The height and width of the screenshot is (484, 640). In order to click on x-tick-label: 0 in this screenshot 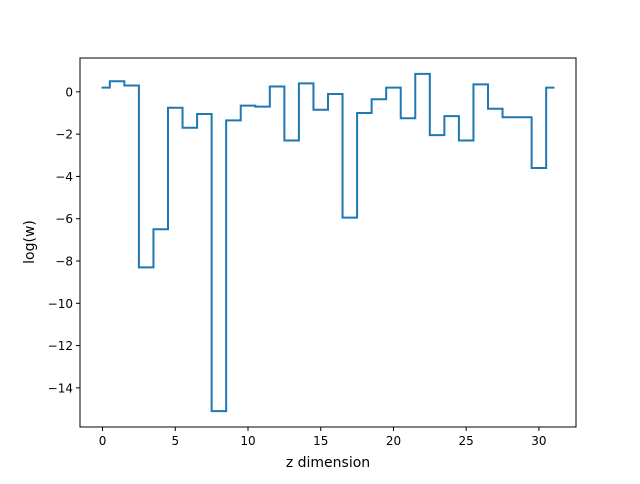, I will do `click(103, 441)`.